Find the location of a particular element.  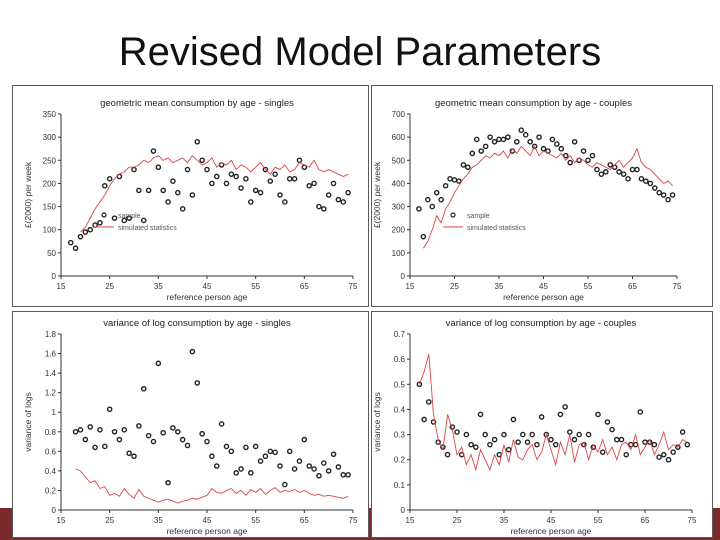

y-tick-label: 1.4 is located at coordinates (51, 373).